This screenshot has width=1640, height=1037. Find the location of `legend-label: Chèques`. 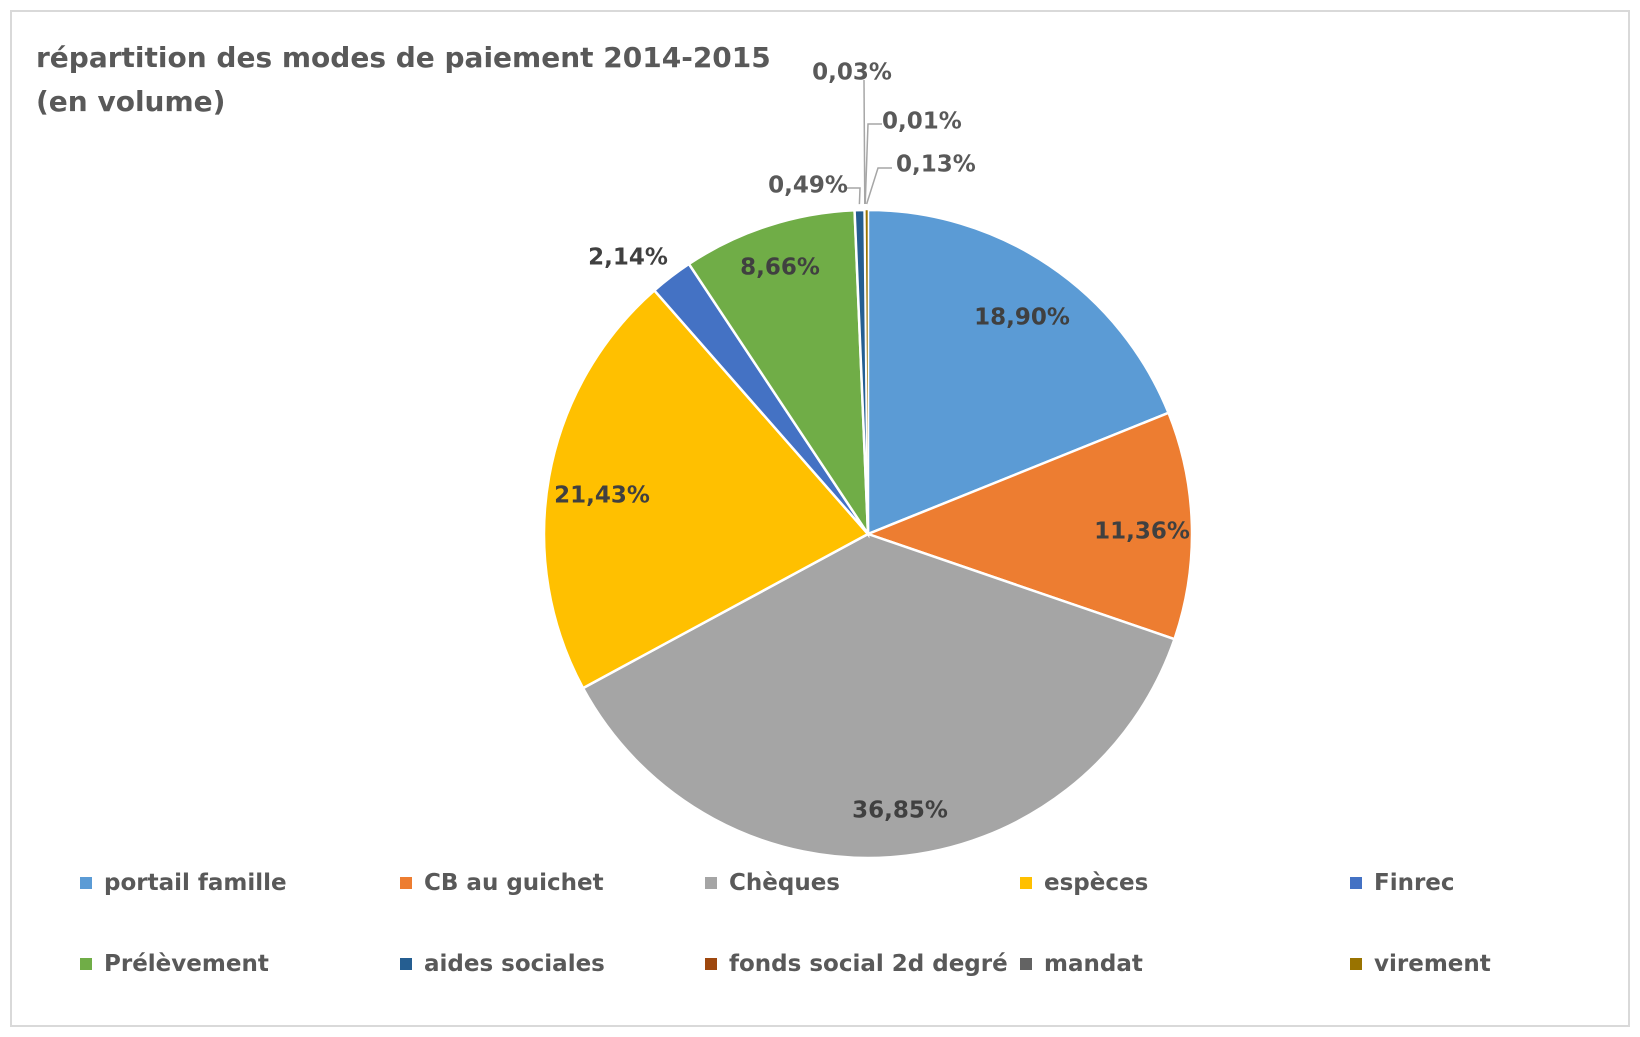

legend-label: Chèques is located at coordinates (784, 883).